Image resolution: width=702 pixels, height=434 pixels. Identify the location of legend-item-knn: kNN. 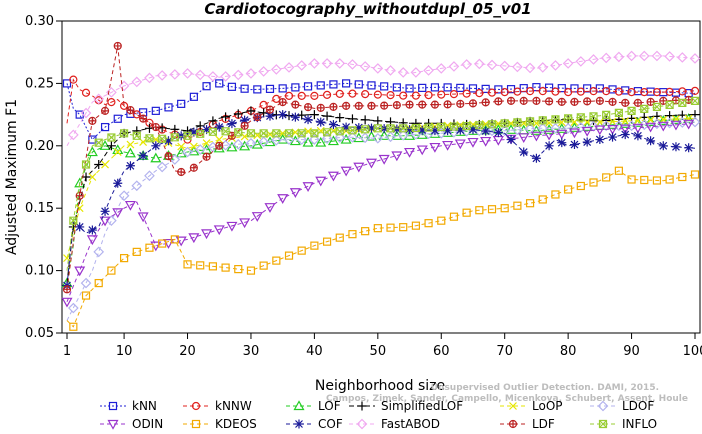
(128, 406).